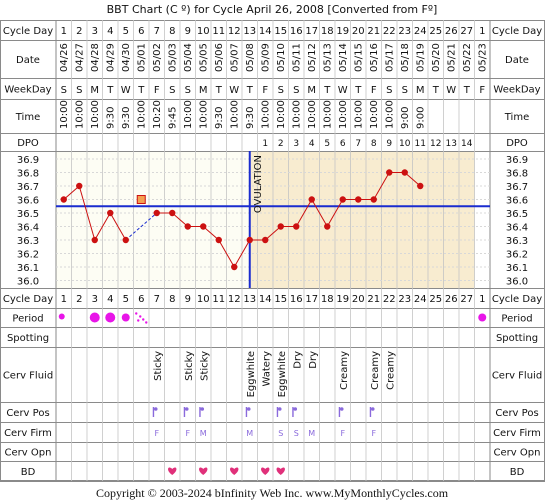 This screenshot has height=502, width=545. I want to click on cycle-day-label: 10, so click(203, 31).